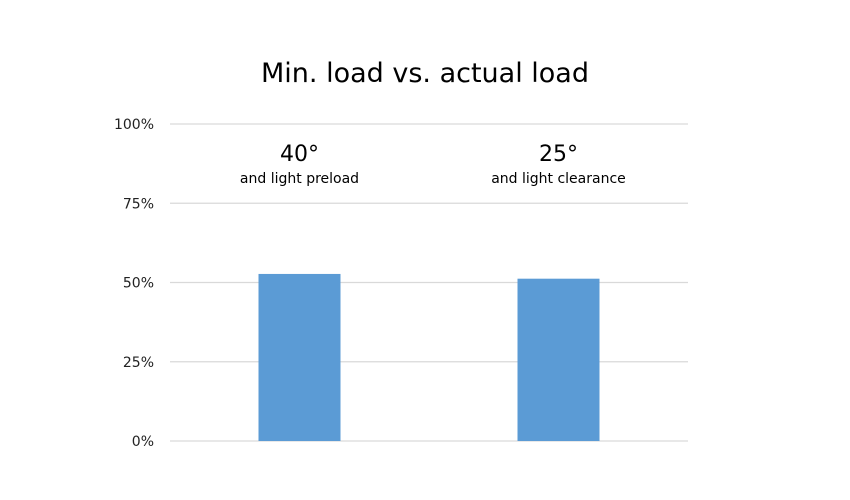  Describe the element at coordinates (558, 179) in the screenshot. I see `category-subheading: and light clearance` at that location.